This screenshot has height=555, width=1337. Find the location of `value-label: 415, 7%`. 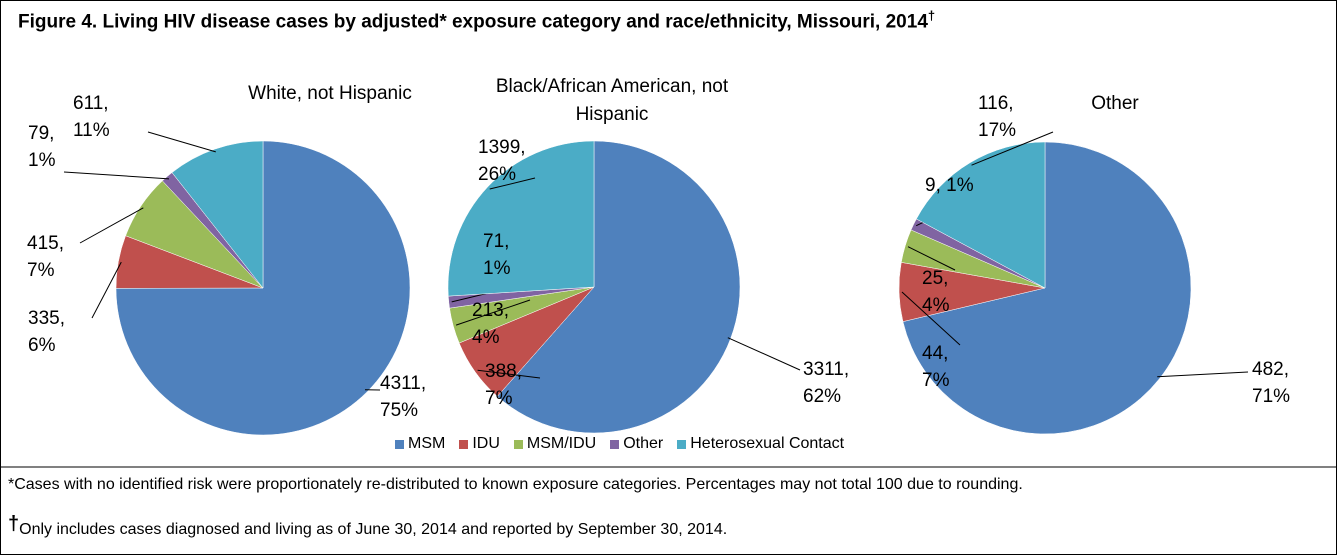

value-label: 415, 7% is located at coordinates (45, 257).